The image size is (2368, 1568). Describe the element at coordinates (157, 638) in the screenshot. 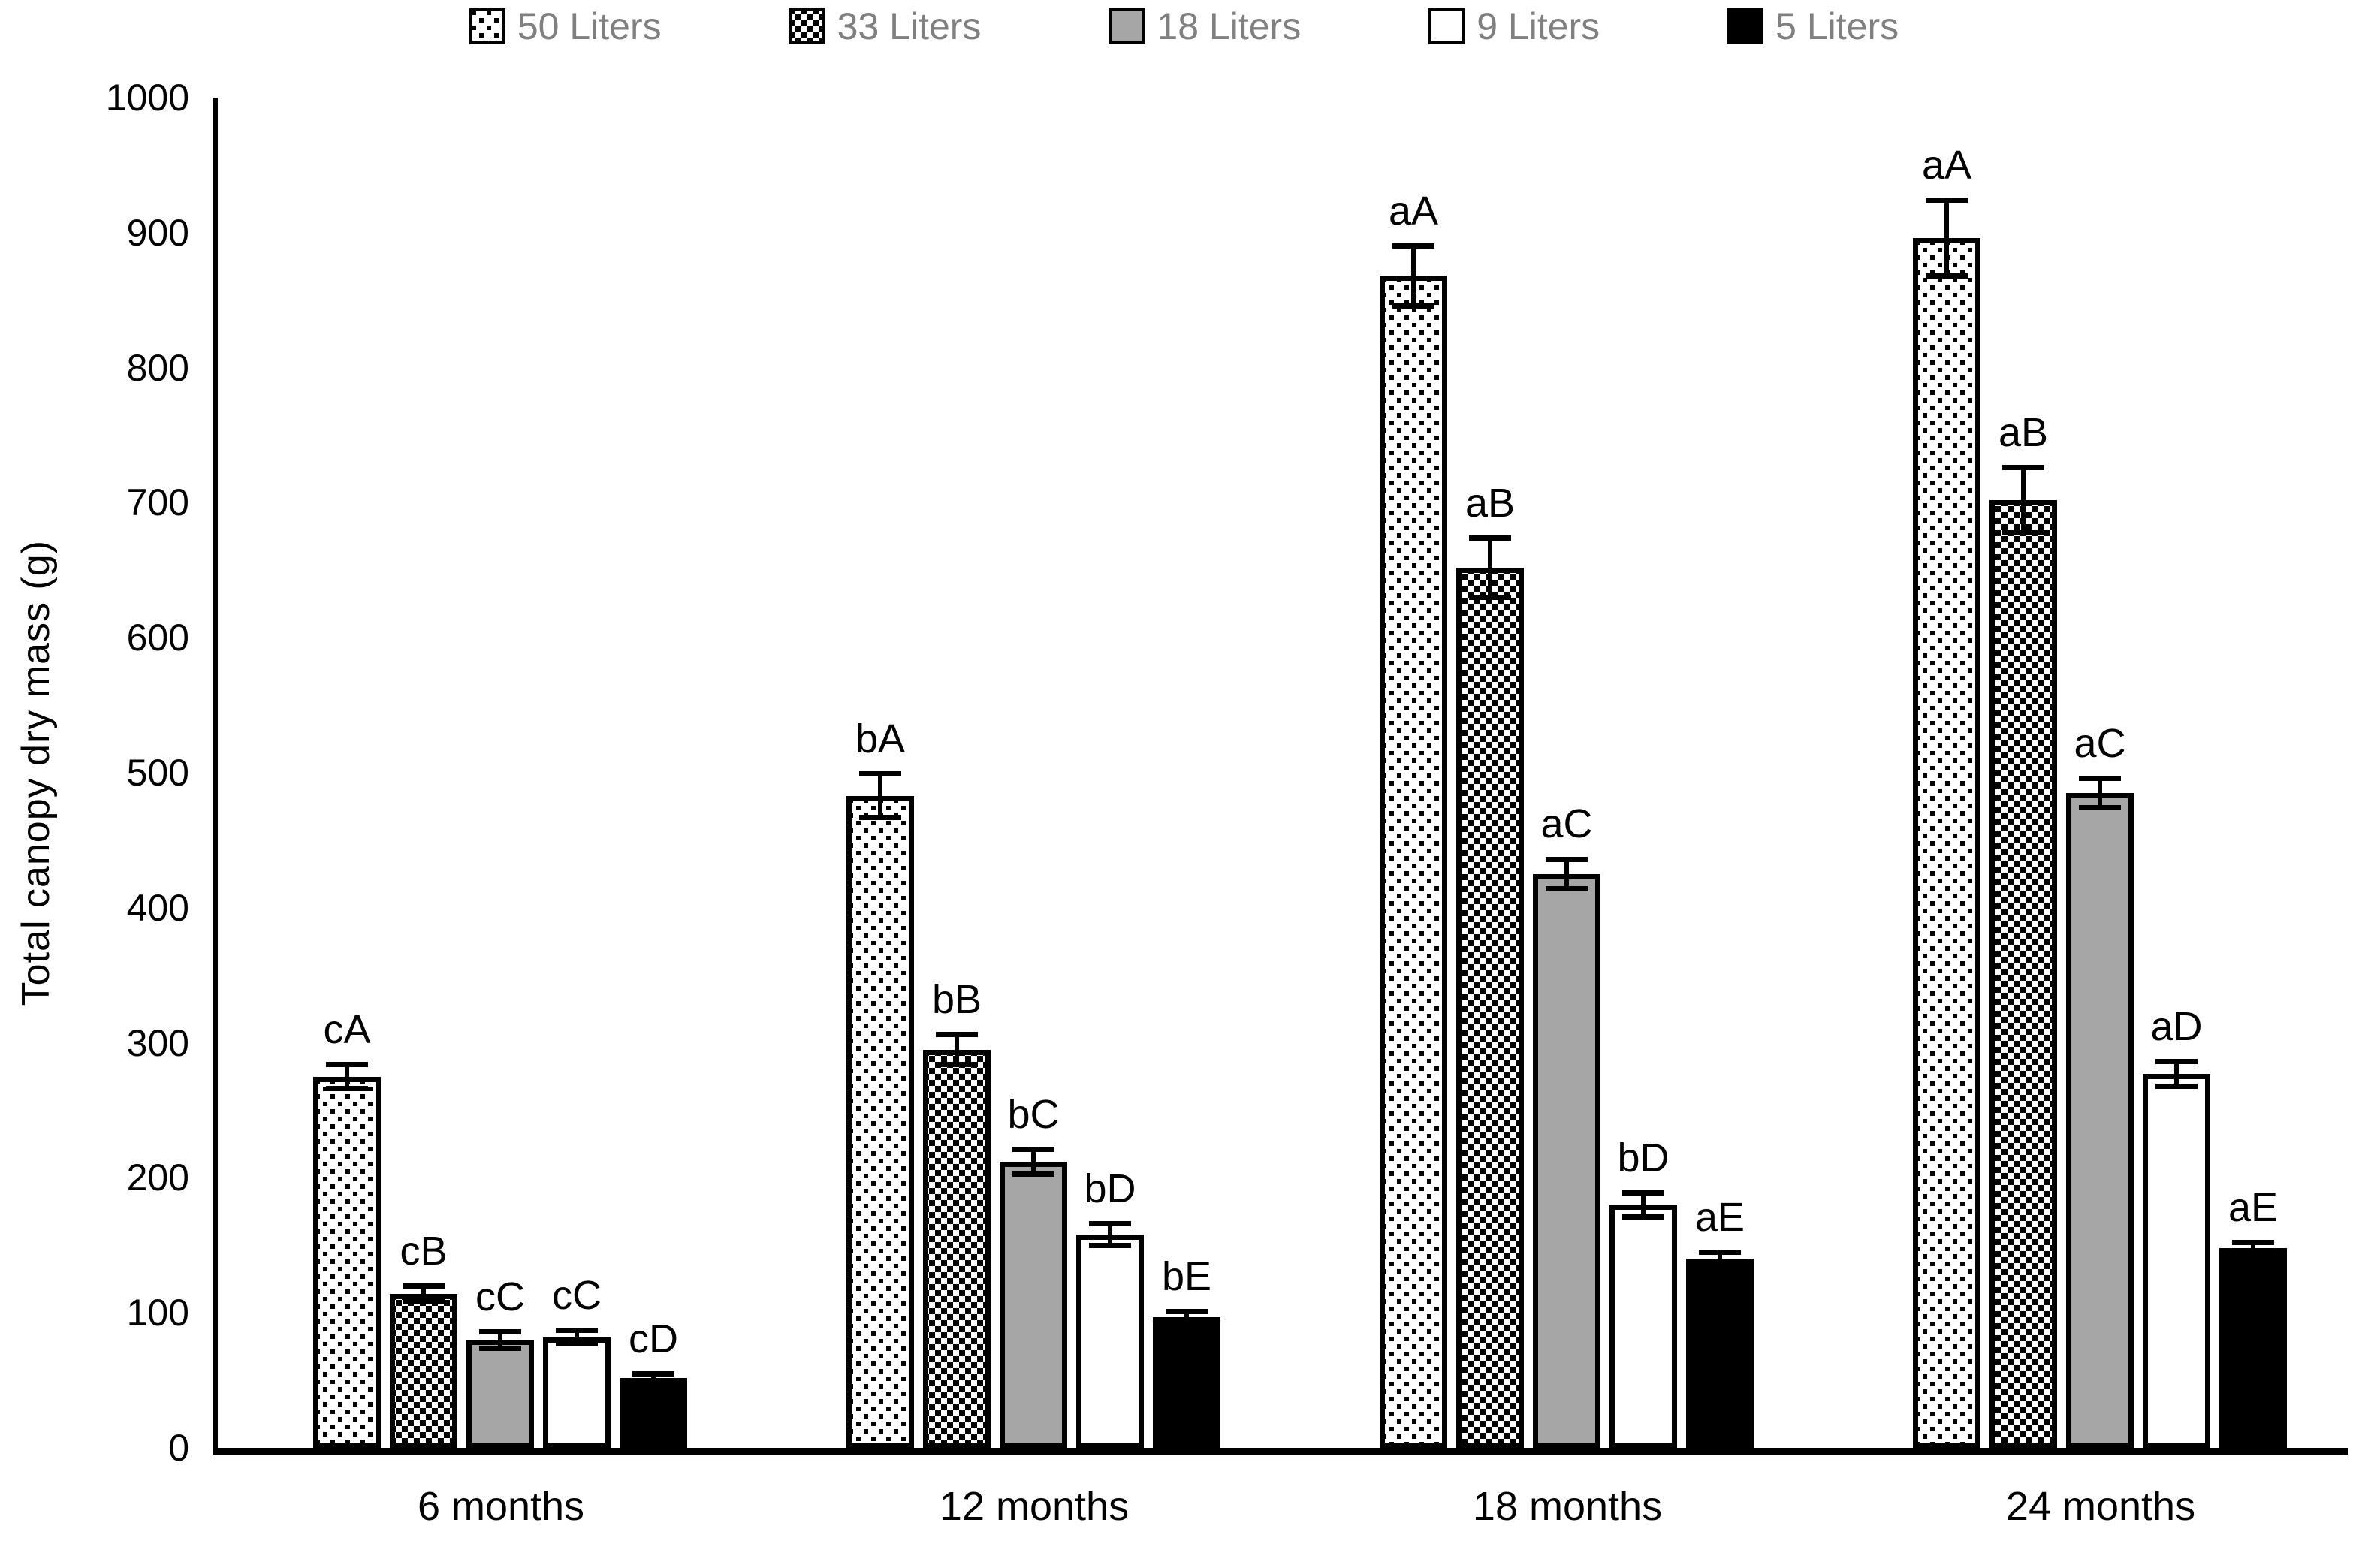

I see `y-tick-label: 600` at that location.